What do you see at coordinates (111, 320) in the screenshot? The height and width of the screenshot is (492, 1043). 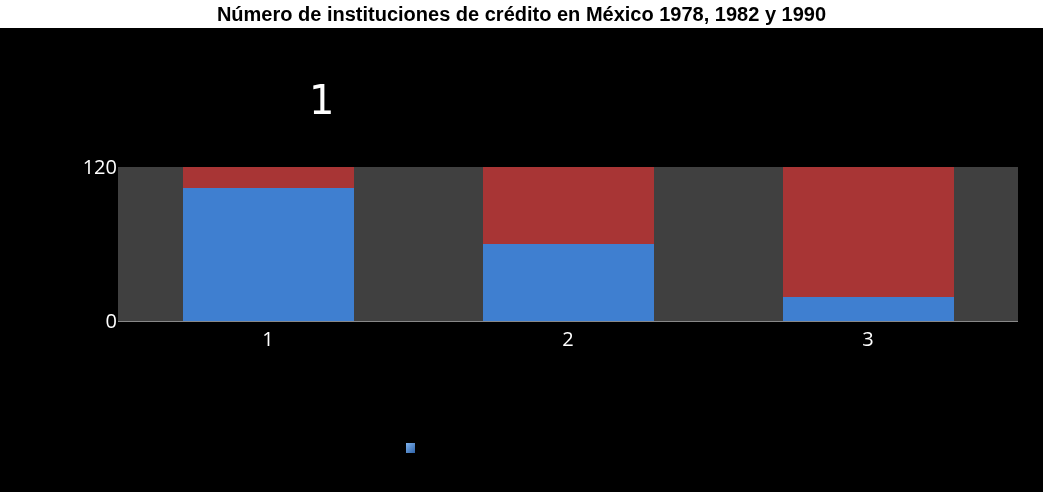 I see `y-tick-label: 0` at bounding box center [111, 320].